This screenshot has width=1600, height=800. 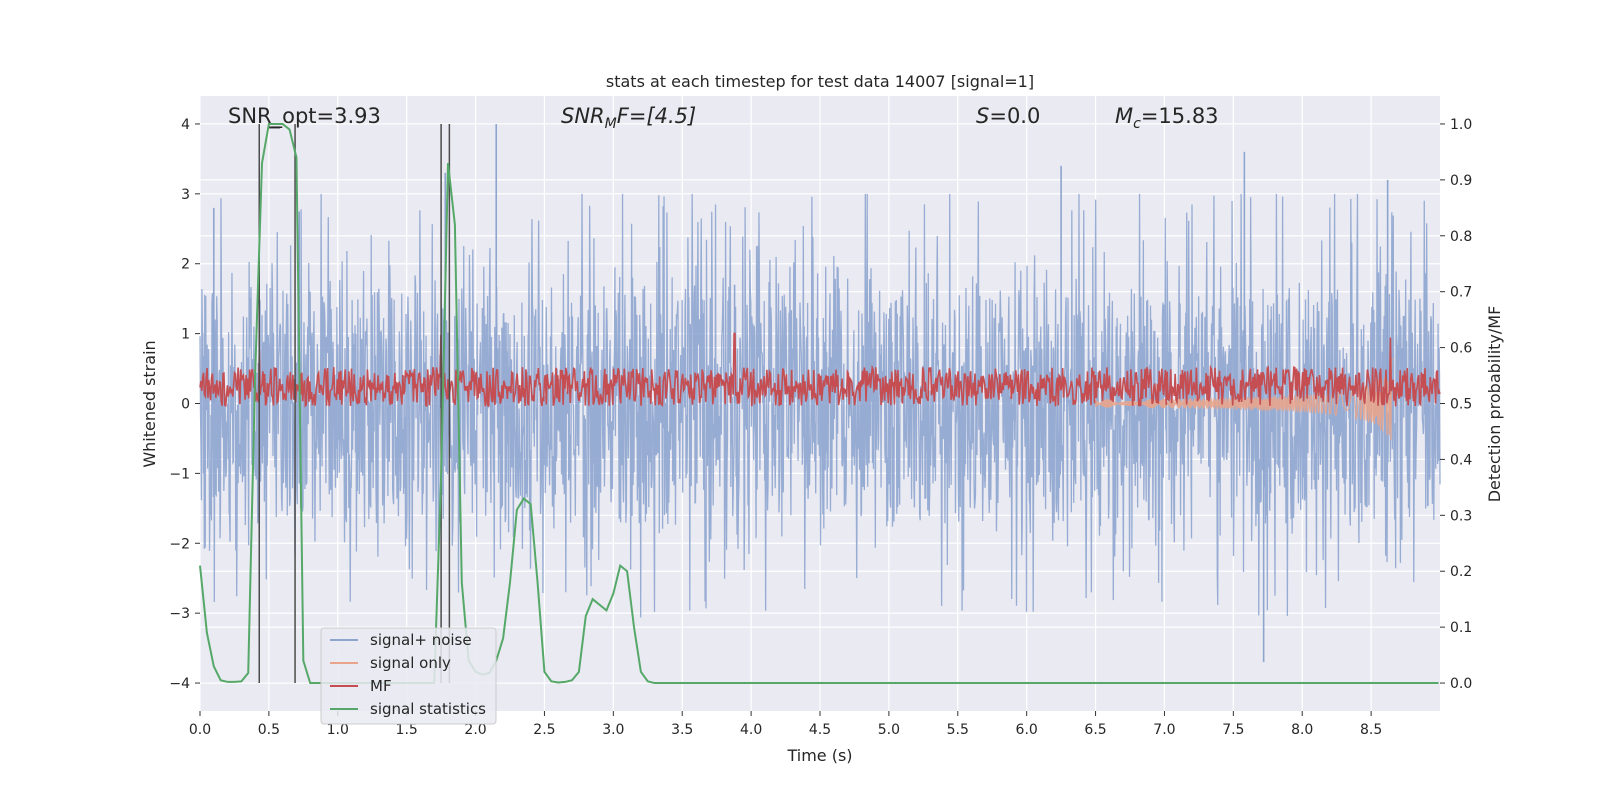 What do you see at coordinates (185, 265) in the screenshot?
I see `y-left-tick-label: 2` at bounding box center [185, 265].